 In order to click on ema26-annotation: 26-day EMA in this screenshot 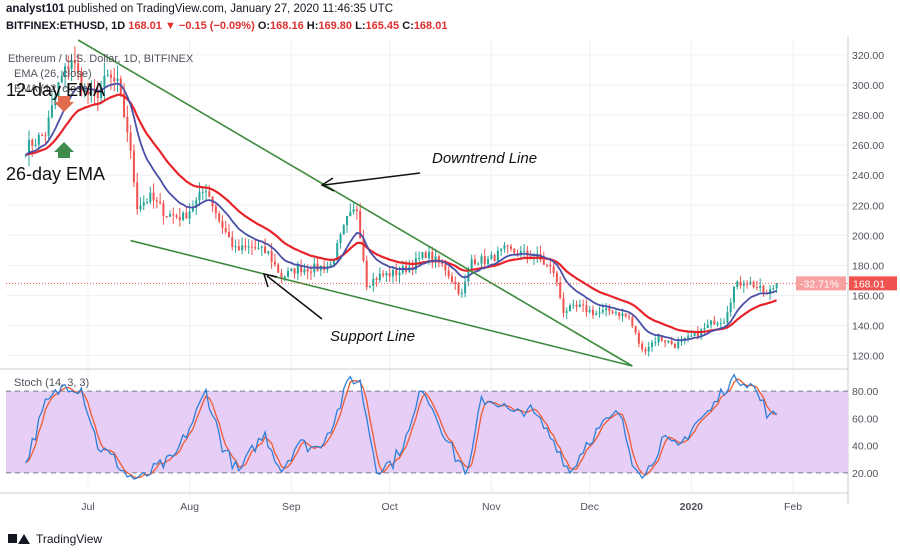, I will do `click(55, 174)`.